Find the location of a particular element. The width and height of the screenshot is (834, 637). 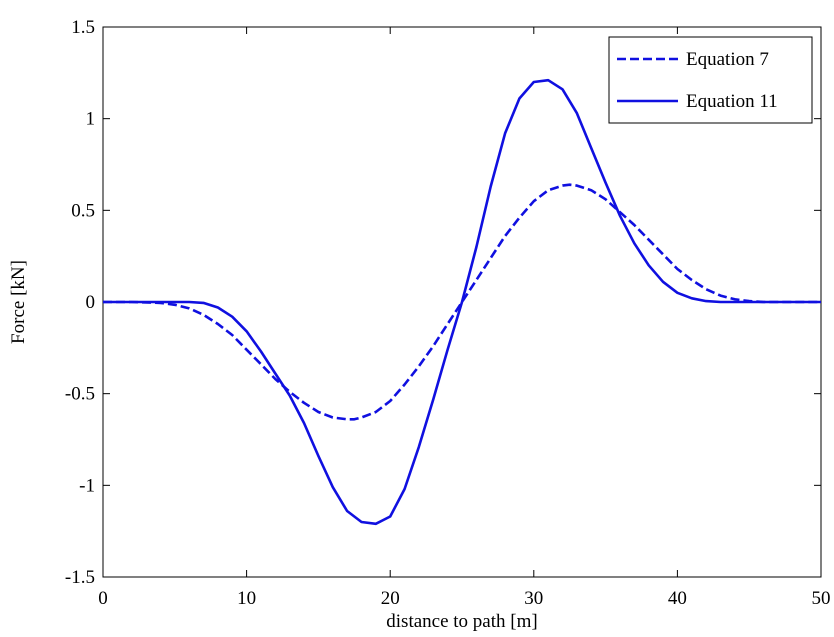

legend-label: Equation 7 is located at coordinates (727, 59).